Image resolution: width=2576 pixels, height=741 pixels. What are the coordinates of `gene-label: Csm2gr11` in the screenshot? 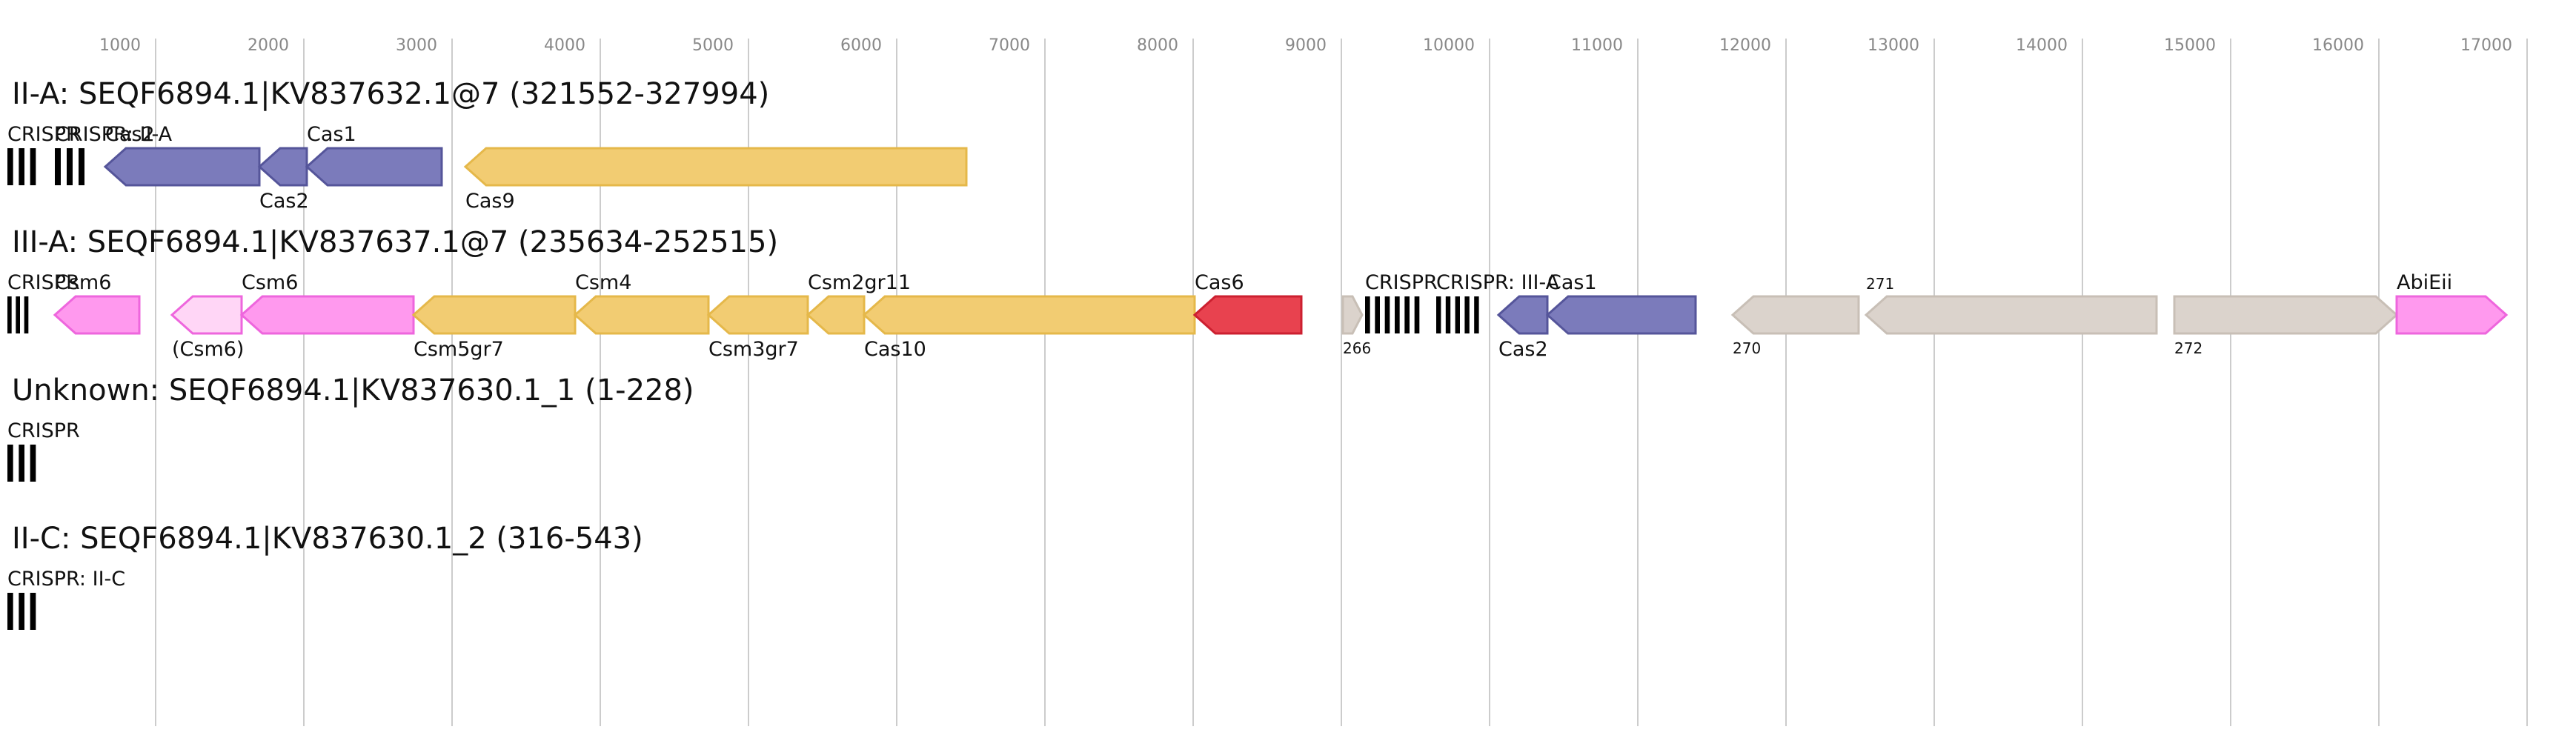 It's located at (859, 282).